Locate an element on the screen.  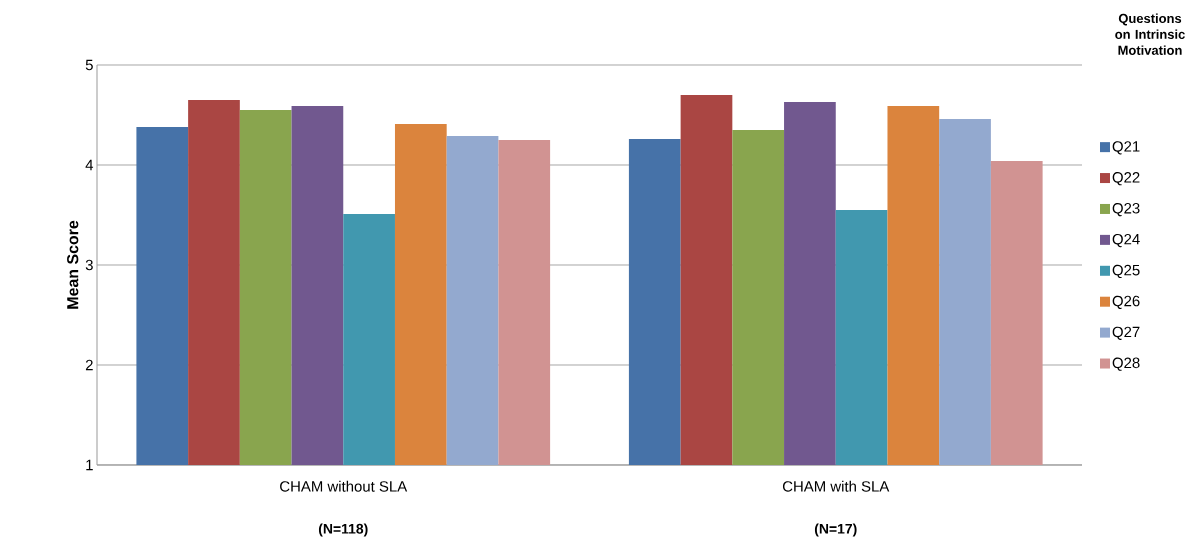
legend-label: Q26 is located at coordinates (1126, 302).